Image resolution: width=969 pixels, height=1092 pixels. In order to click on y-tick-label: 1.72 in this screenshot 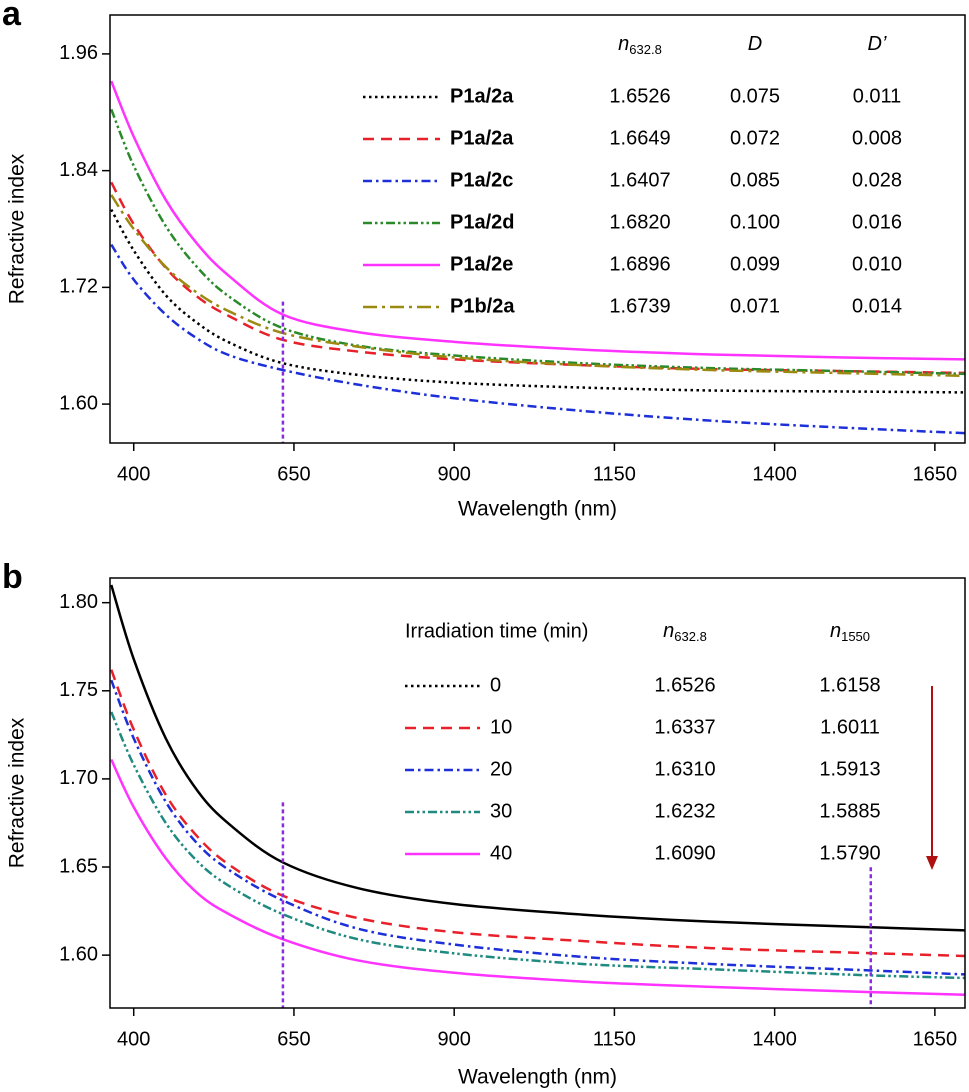, I will do `click(78, 287)`.